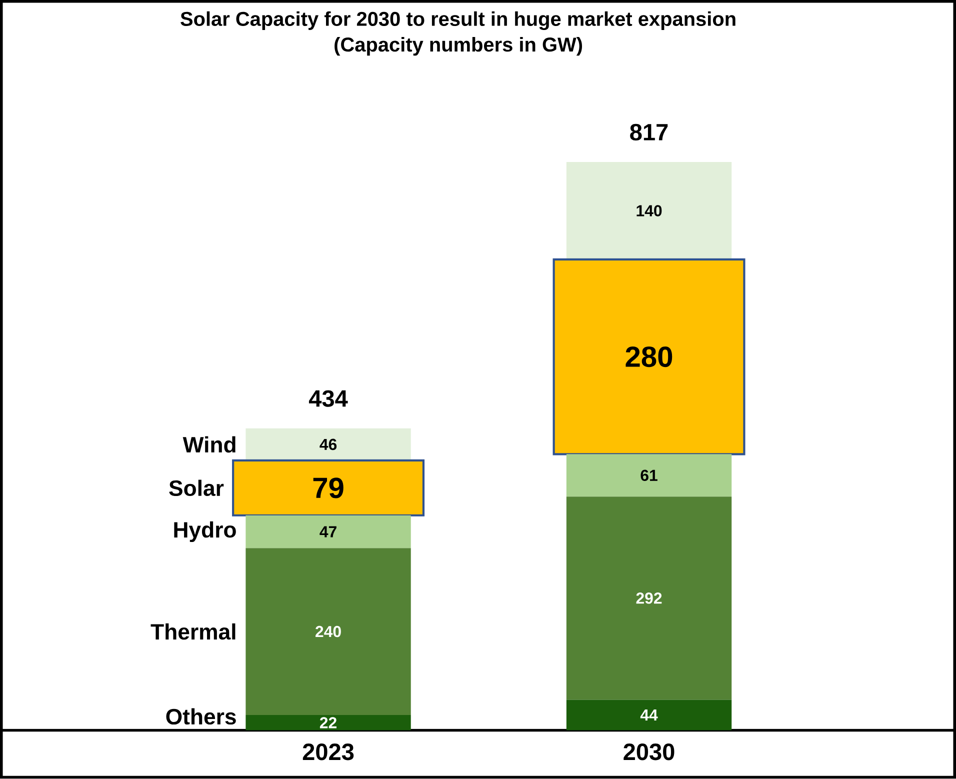  I want to click on series-label: Wind, so click(209, 444).